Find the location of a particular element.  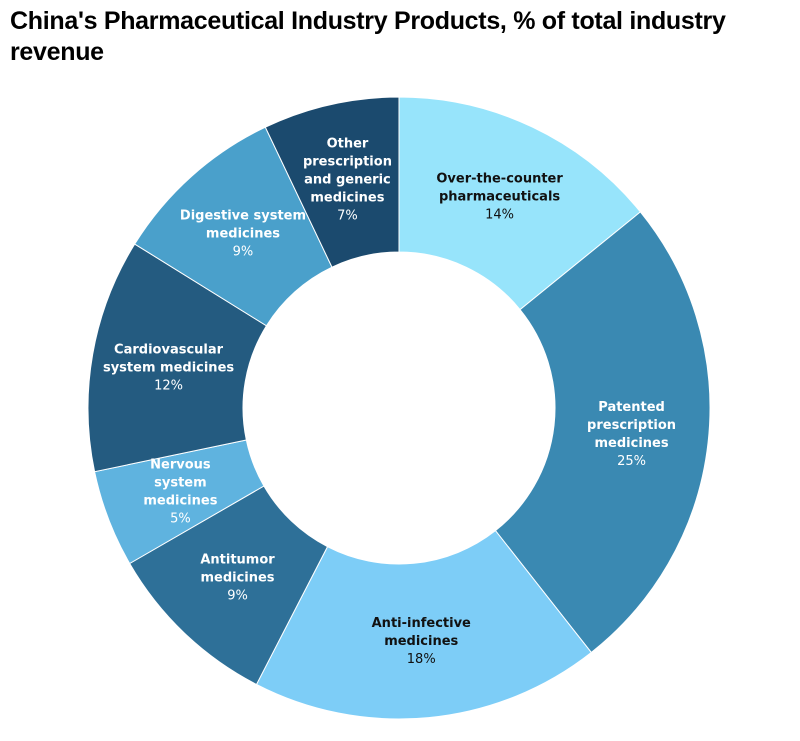

slice-label: Over-the-counter is located at coordinates (499, 179).